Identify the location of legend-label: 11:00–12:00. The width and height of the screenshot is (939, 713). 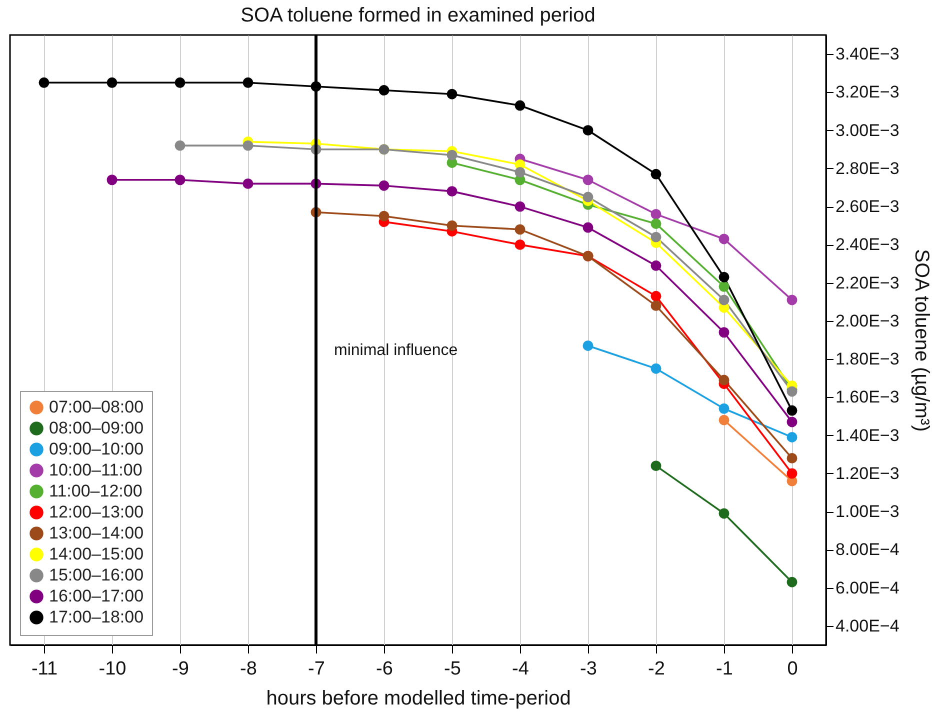
(95, 491).